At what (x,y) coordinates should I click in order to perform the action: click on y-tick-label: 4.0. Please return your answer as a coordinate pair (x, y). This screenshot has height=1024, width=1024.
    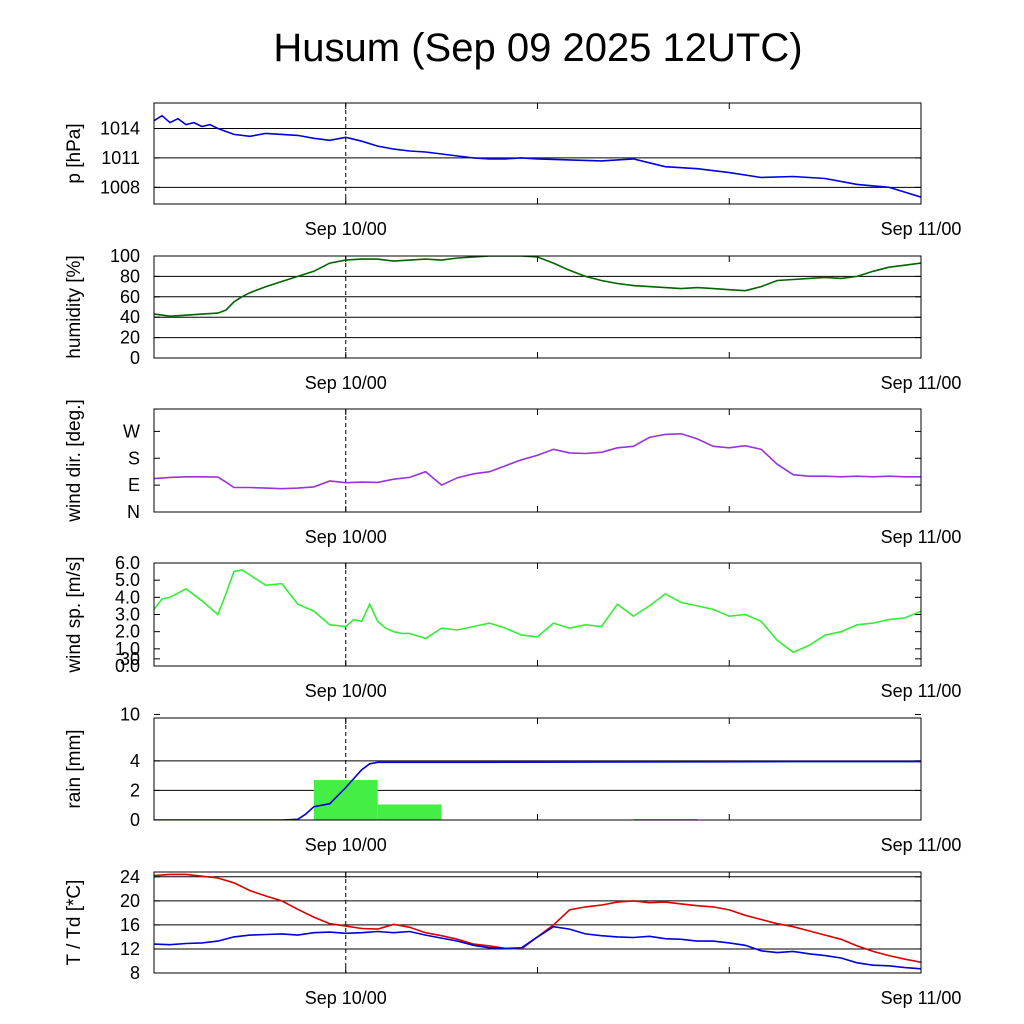
    Looking at the image, I should click on (127, 597).